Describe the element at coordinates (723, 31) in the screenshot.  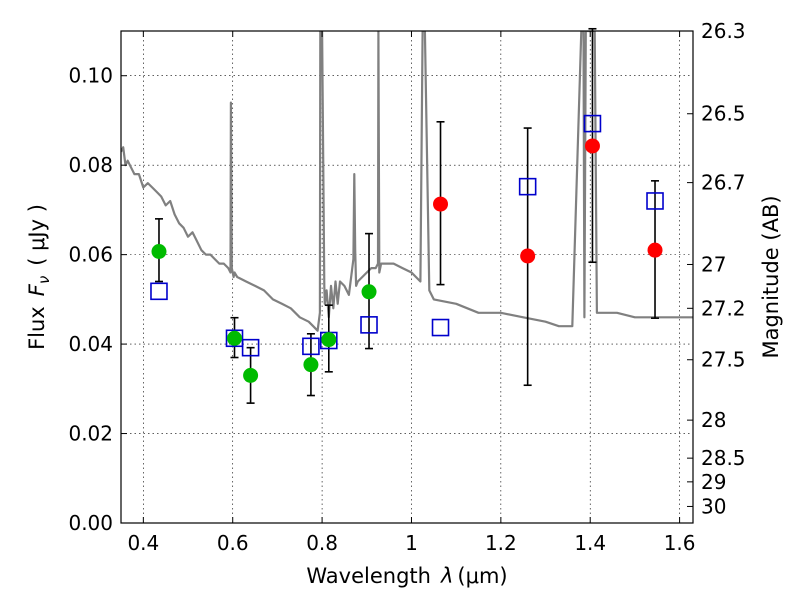
I see `y2-tick-label: 26.3` at that location.